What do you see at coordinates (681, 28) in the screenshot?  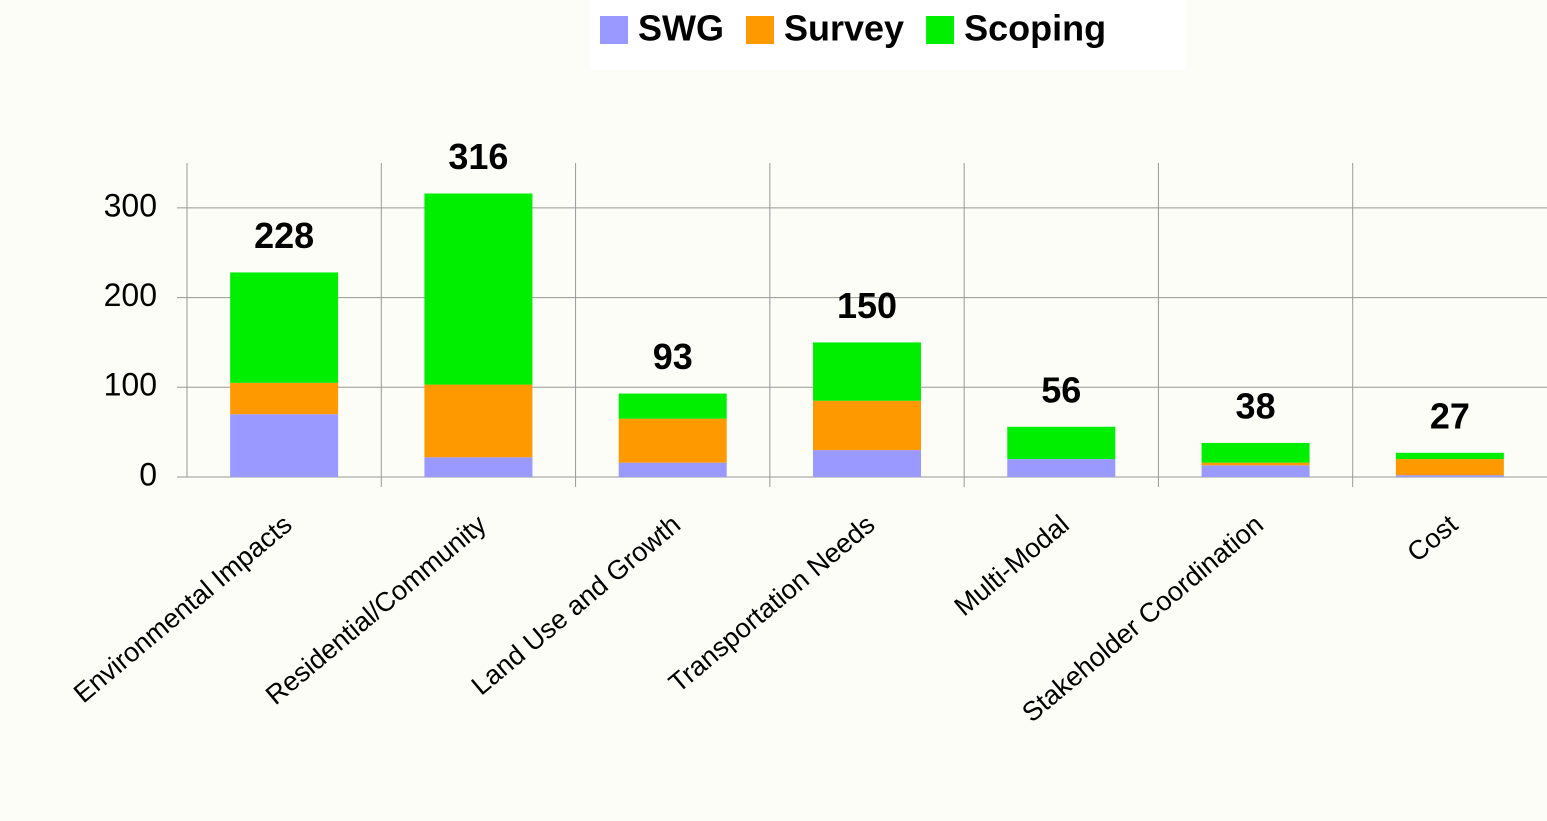 I see `legend-label: SWG` at bounding box center [681, 28].